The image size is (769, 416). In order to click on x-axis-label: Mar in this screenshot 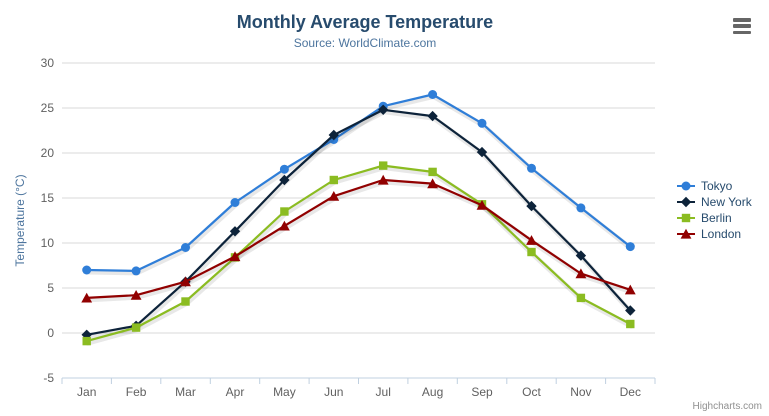, I will do `click(185, 392)`.